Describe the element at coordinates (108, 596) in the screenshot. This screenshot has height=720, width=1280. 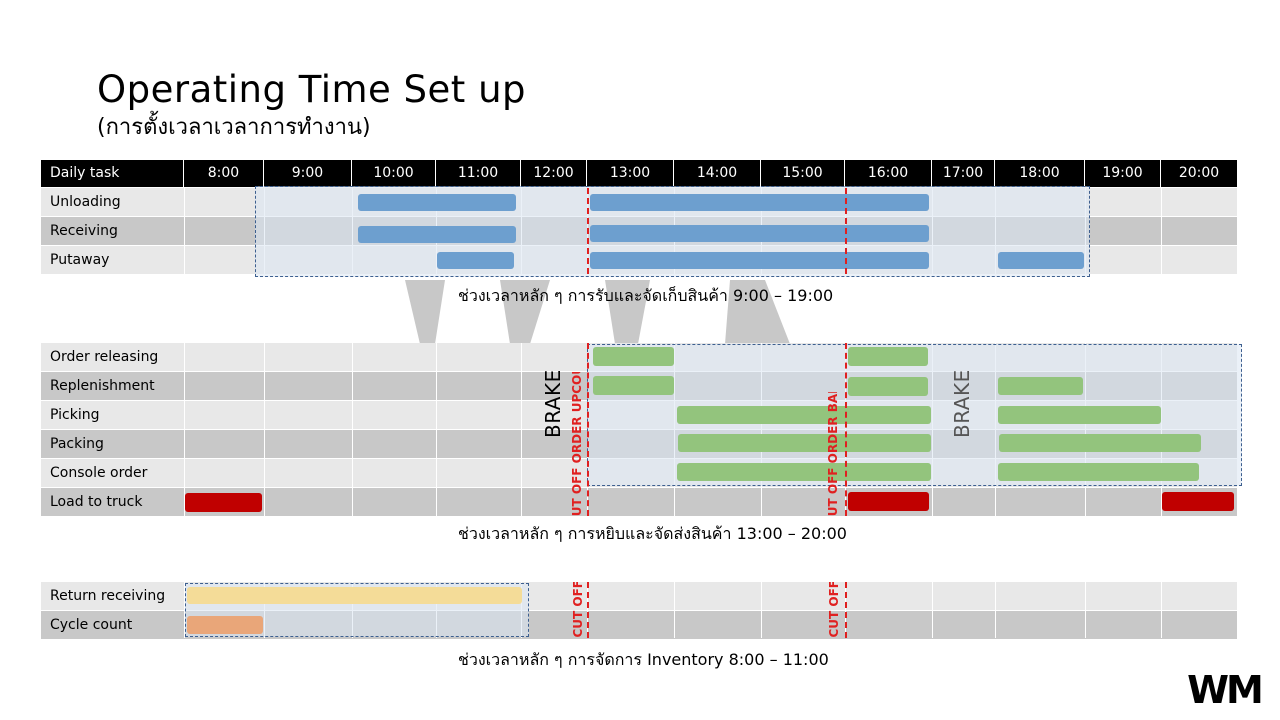
I see `row-label: Return receiving` at that location.